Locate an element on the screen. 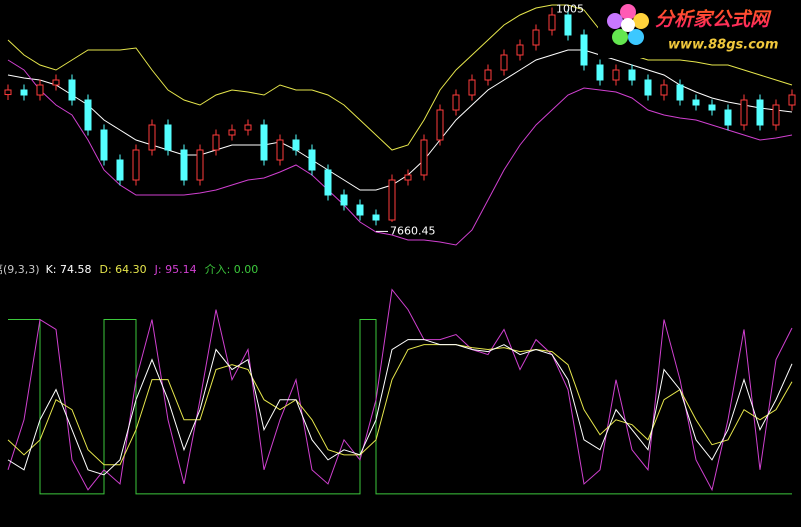 This screenshot has width=801, height=527. logo-icon is located at coordinates (628, 24).